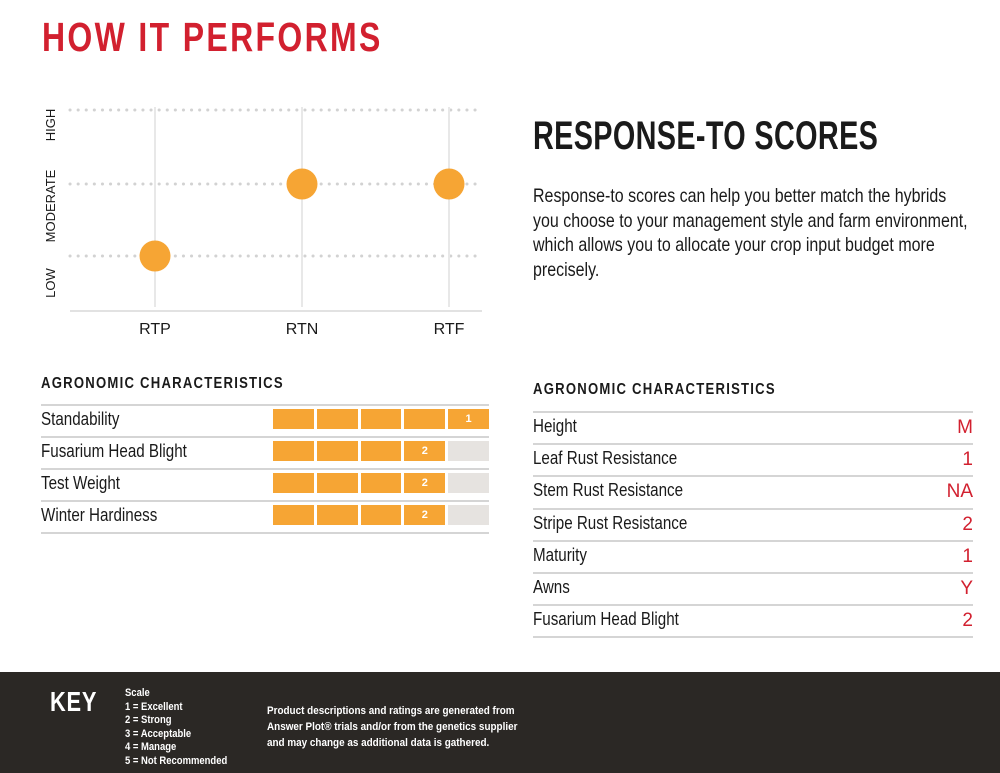 Image resolution: width=1000 pixels, height=773 pixels. What do you see at coordinates (706, 136) in the screenshot?
I see `response-to-heading: RESPONSE-TO SCORES` at bounding box center [706, 136].